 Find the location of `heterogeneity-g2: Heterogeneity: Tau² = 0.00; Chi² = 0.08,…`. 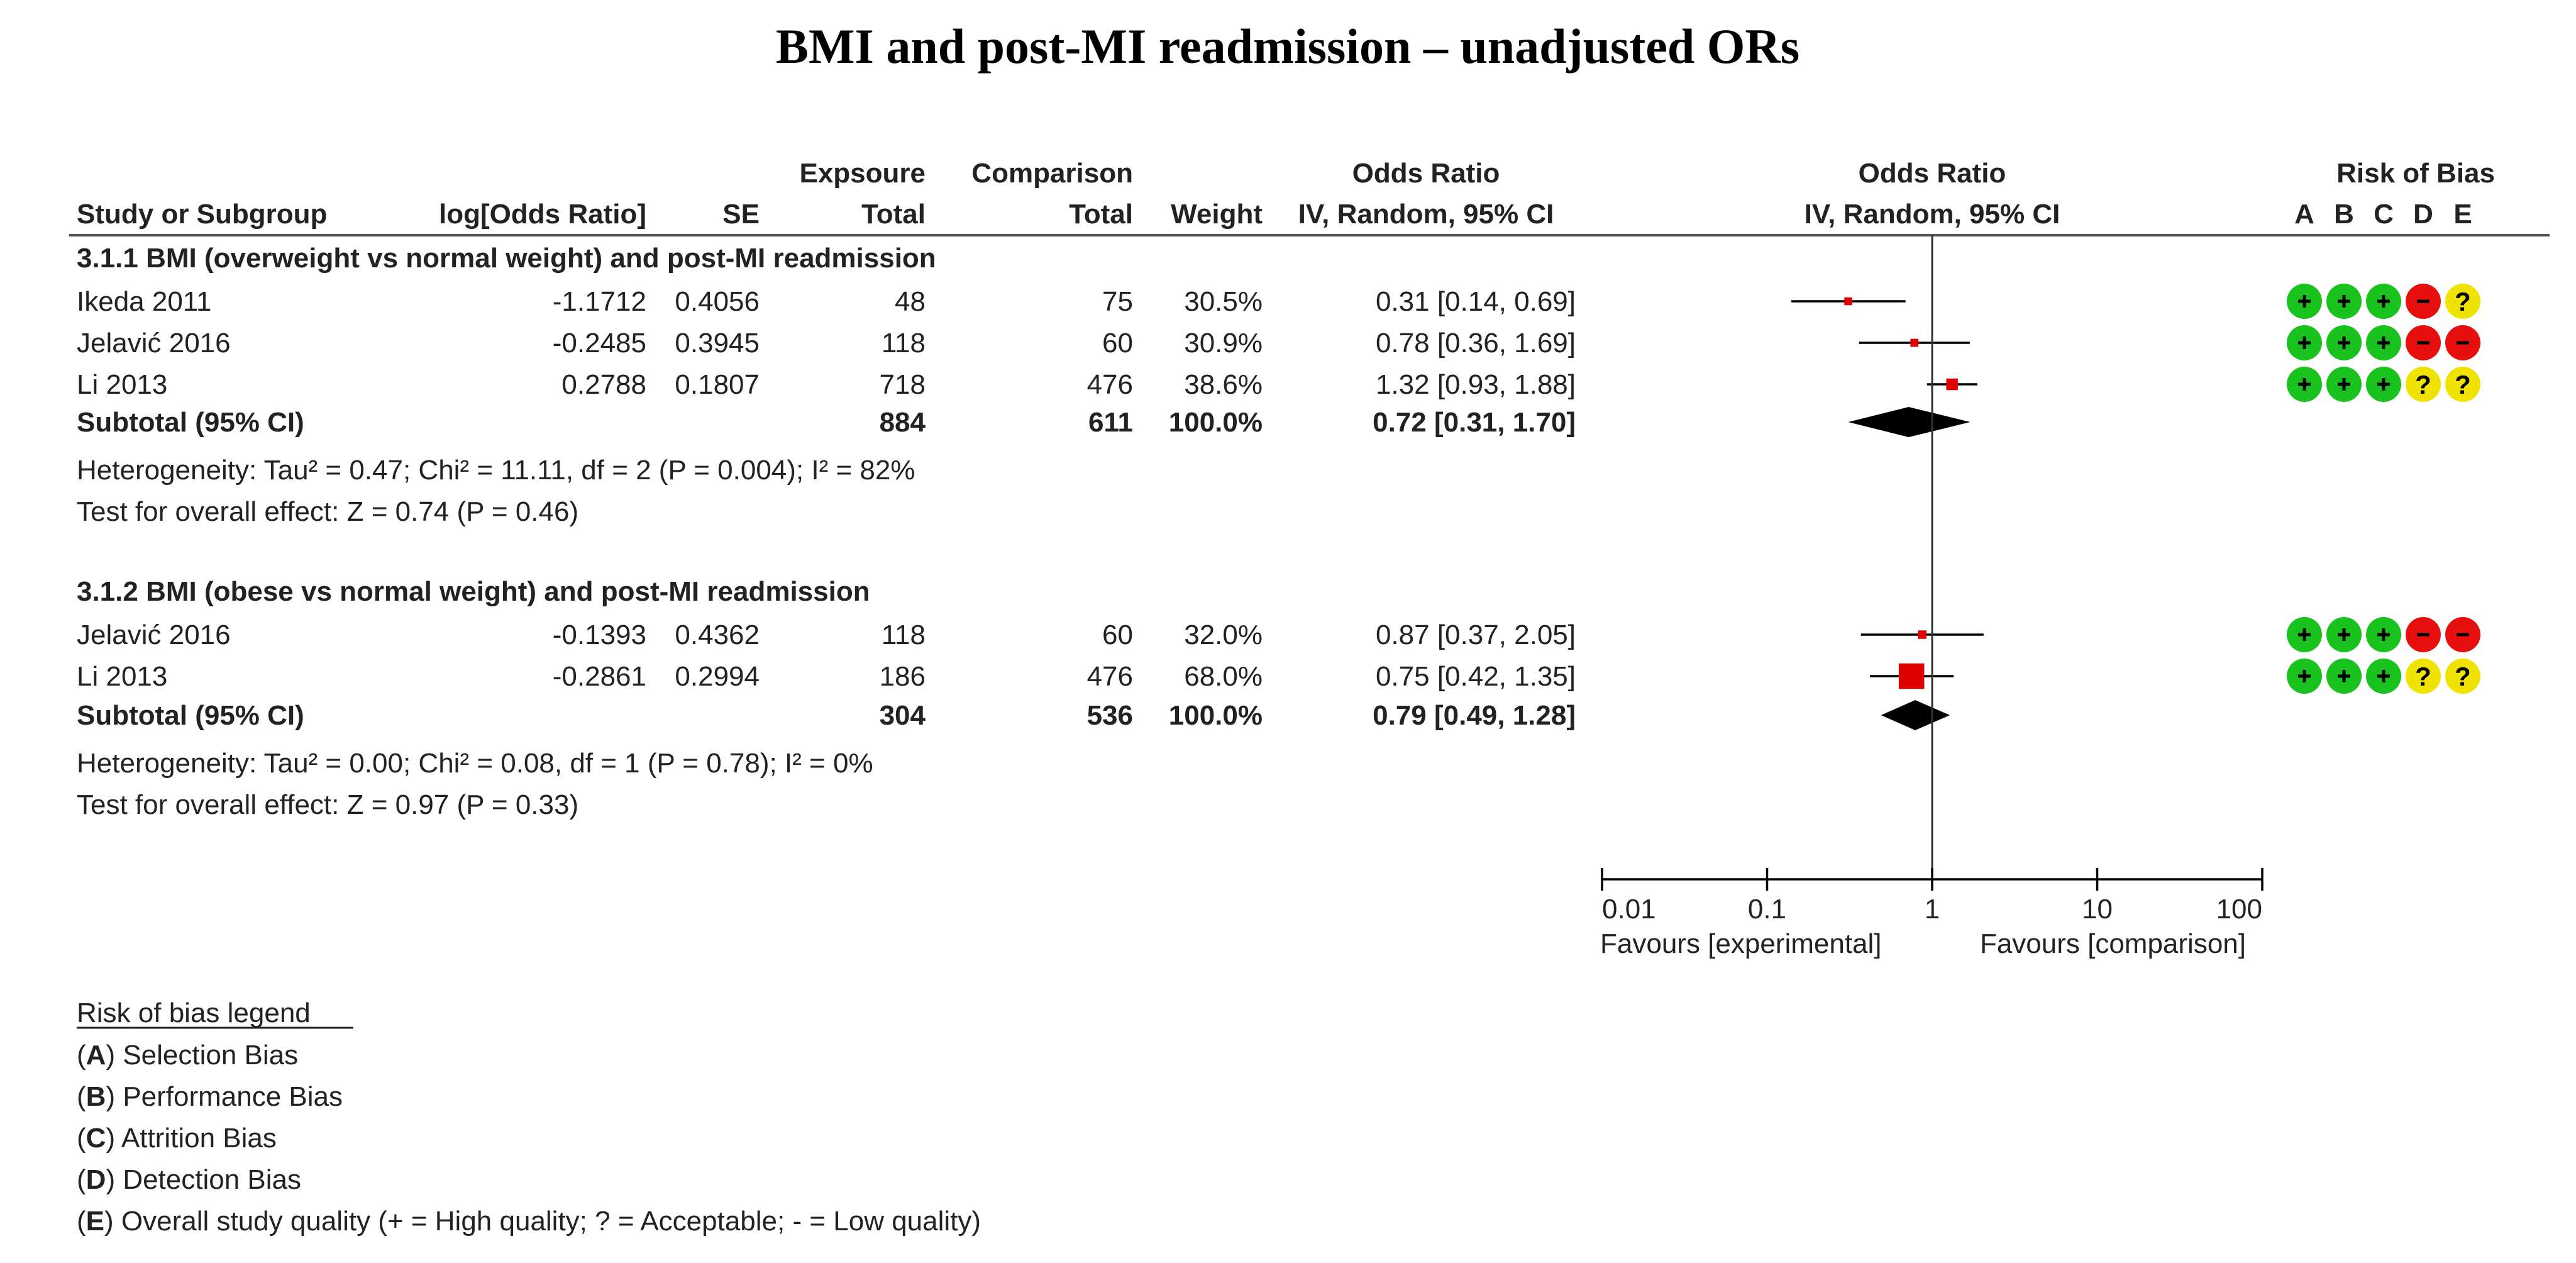

heterogeneity-g2: Heterogeneity: Tau² = 0.00; Chi² = 0.08,… is located at coordinates (475, 763).